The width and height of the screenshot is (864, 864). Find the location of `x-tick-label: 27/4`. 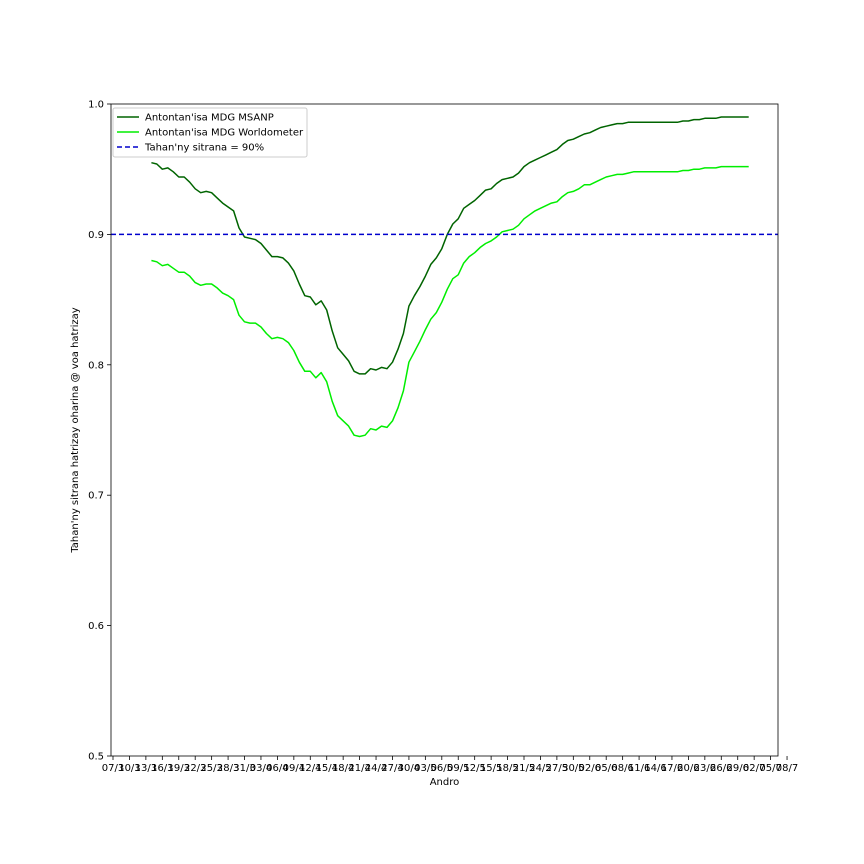

x-tick-label: 27/4 is located at coordinates (392, 768).